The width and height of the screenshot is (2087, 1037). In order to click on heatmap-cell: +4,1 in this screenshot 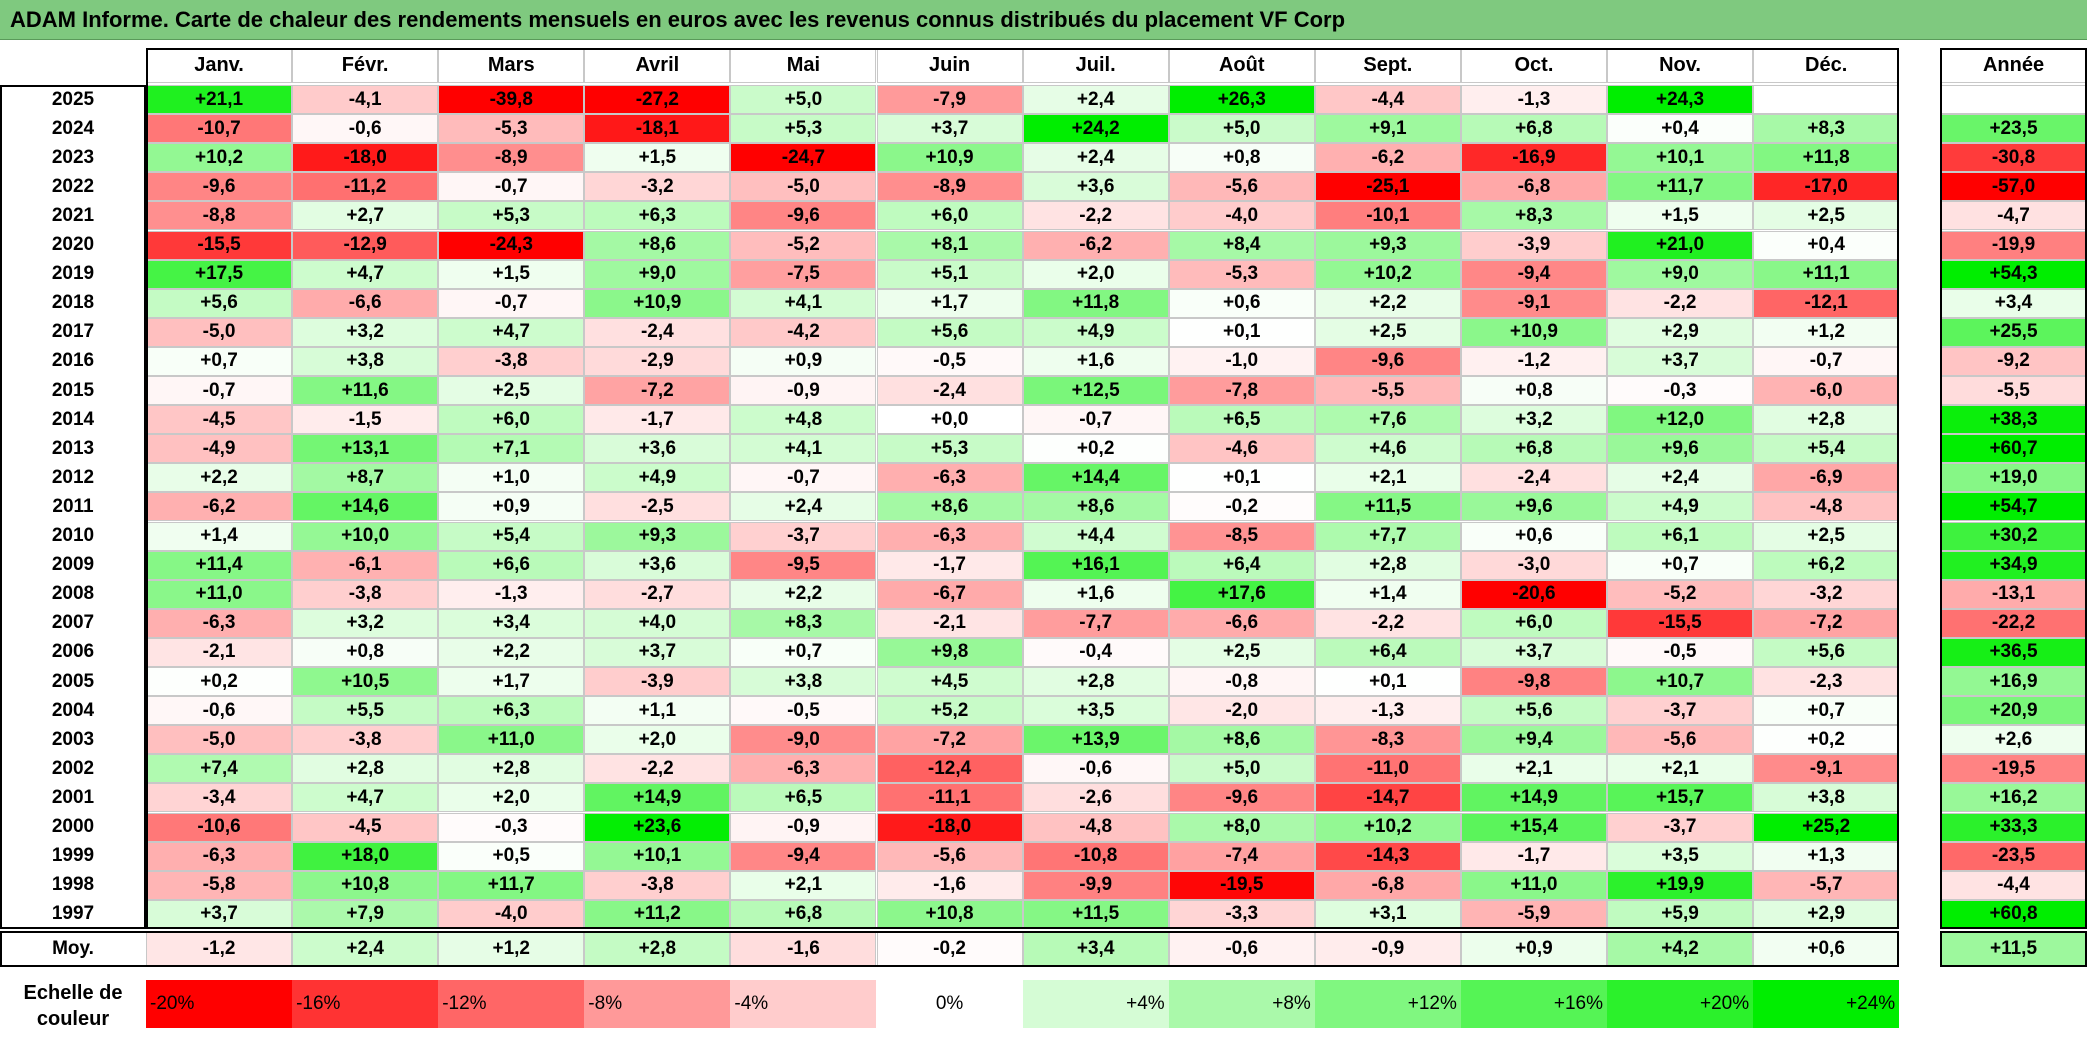, I will do `click(803, 303)`.